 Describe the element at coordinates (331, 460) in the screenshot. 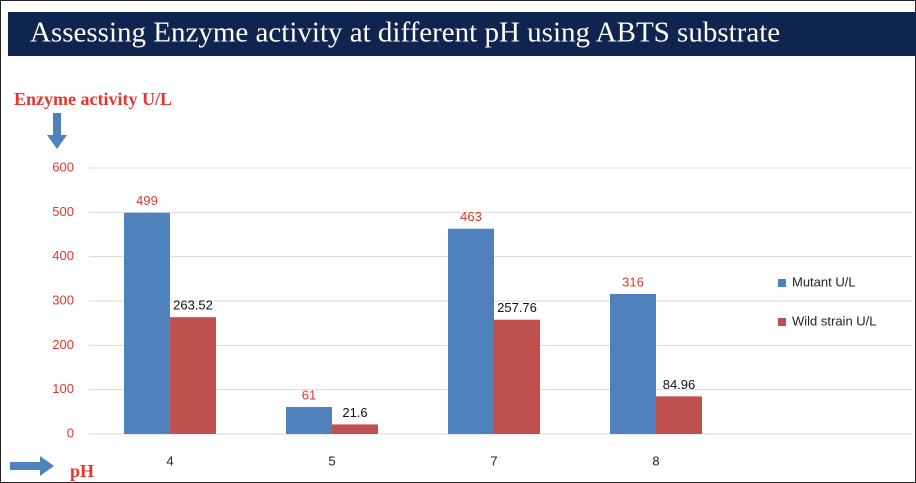

I see `x-tick-label: 5` at that location.